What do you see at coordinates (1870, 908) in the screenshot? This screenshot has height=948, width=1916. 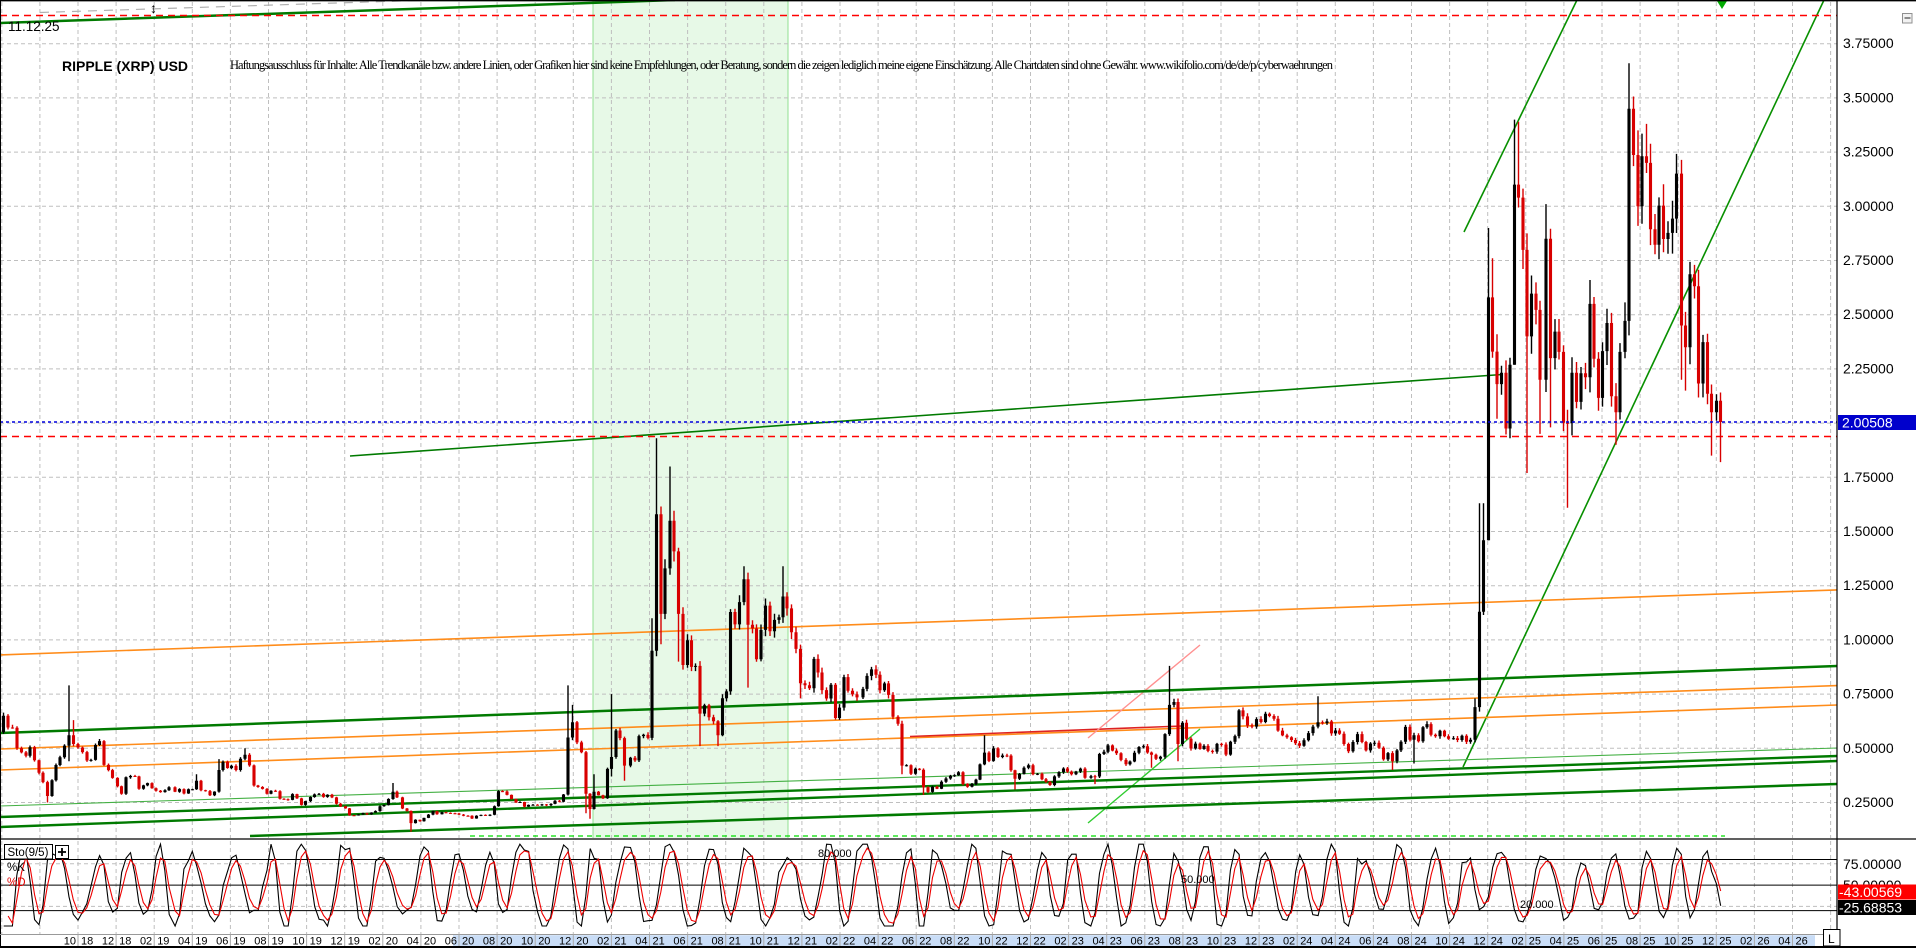 I see `svg-text: -25.68853` at bounding box center [1870, 908].